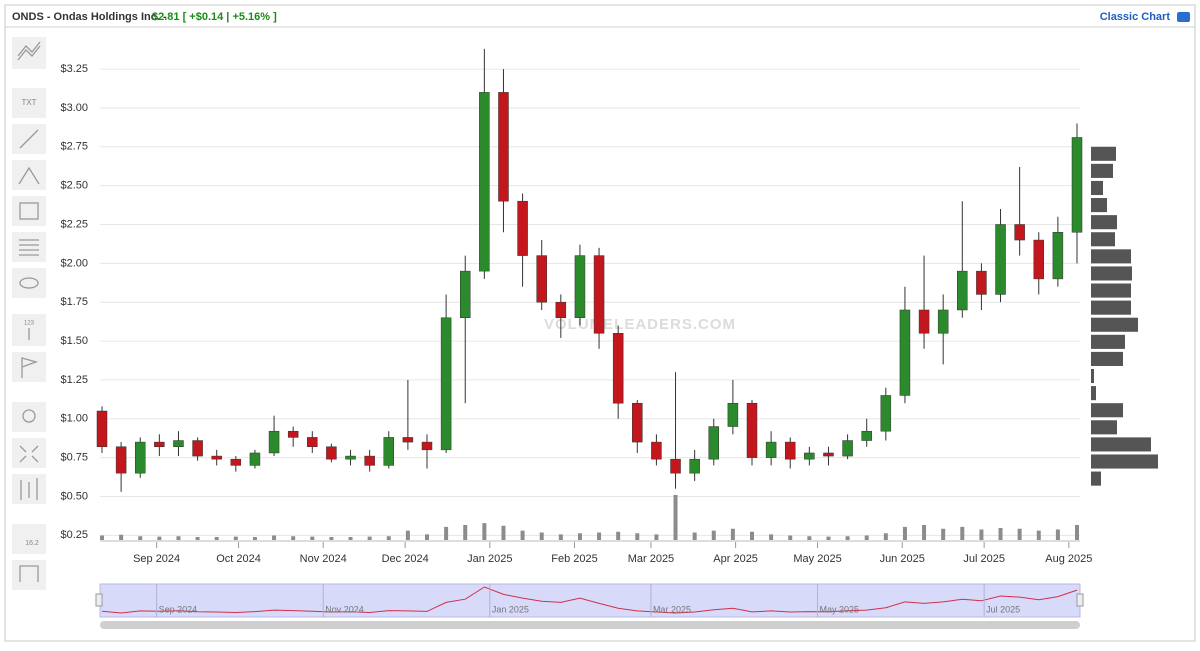 Image resolution: width=1200 pixels, height=651 pixels. Describe the element at coordinates (651, 559) in the screenshot. I see `x-tick-label: Mar 2025` at that location.